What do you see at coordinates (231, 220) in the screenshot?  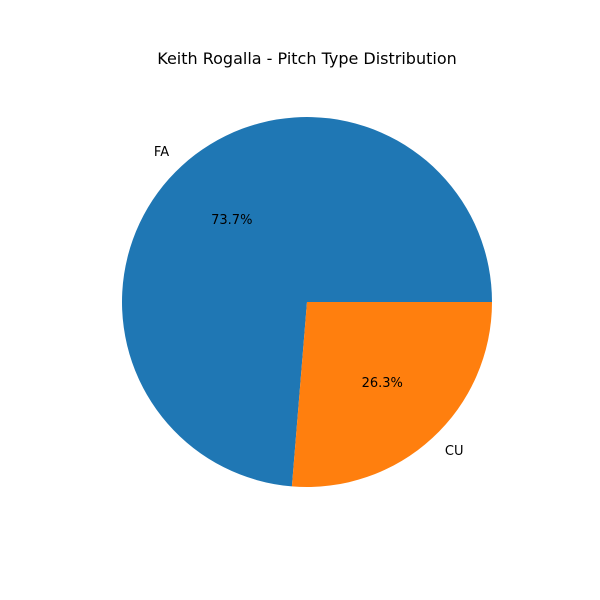 I see `slice-percent-fa: 73.7%` at bounding box center [231, 220].